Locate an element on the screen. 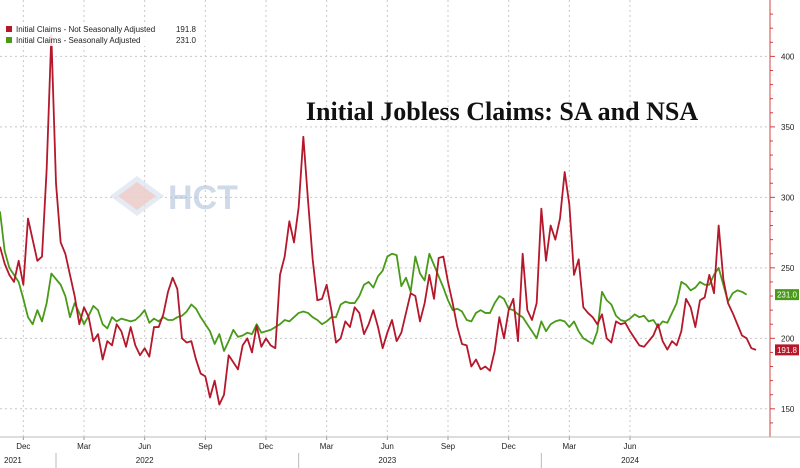  value-tags: 231.0 191.8 is located at coordinates (787, 322).